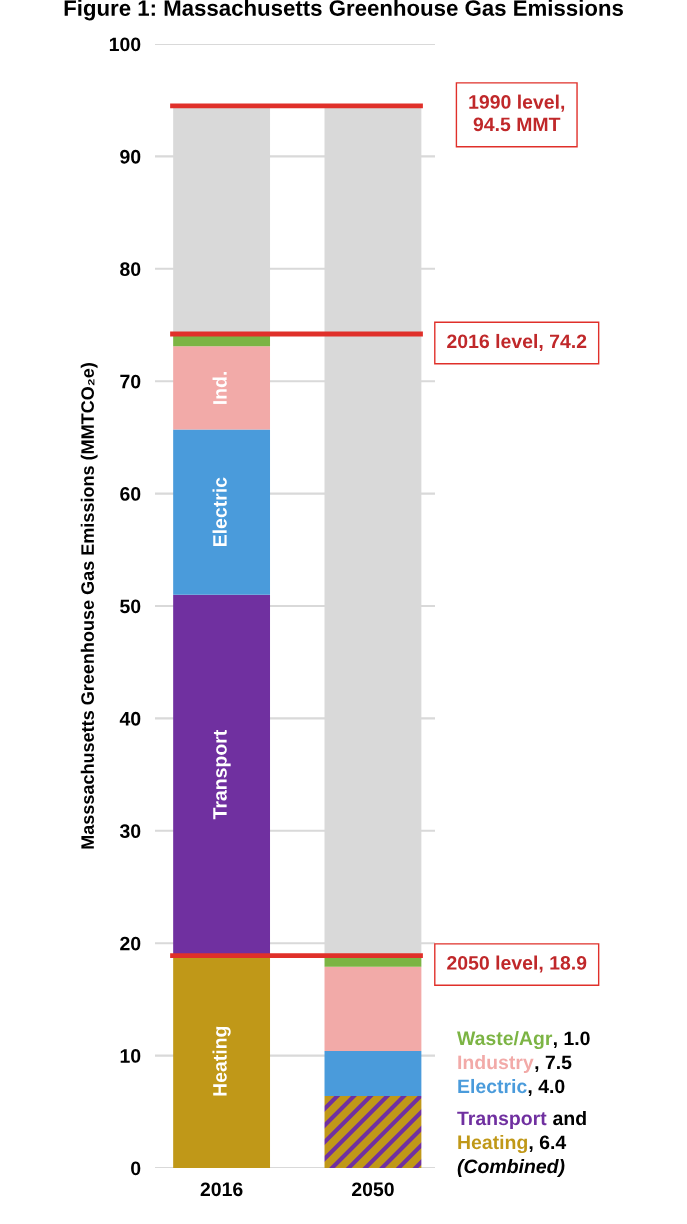  Describe the element at coordinates (505, 1040) in the screenshot. I see `text: Waste/Agr` at that location.